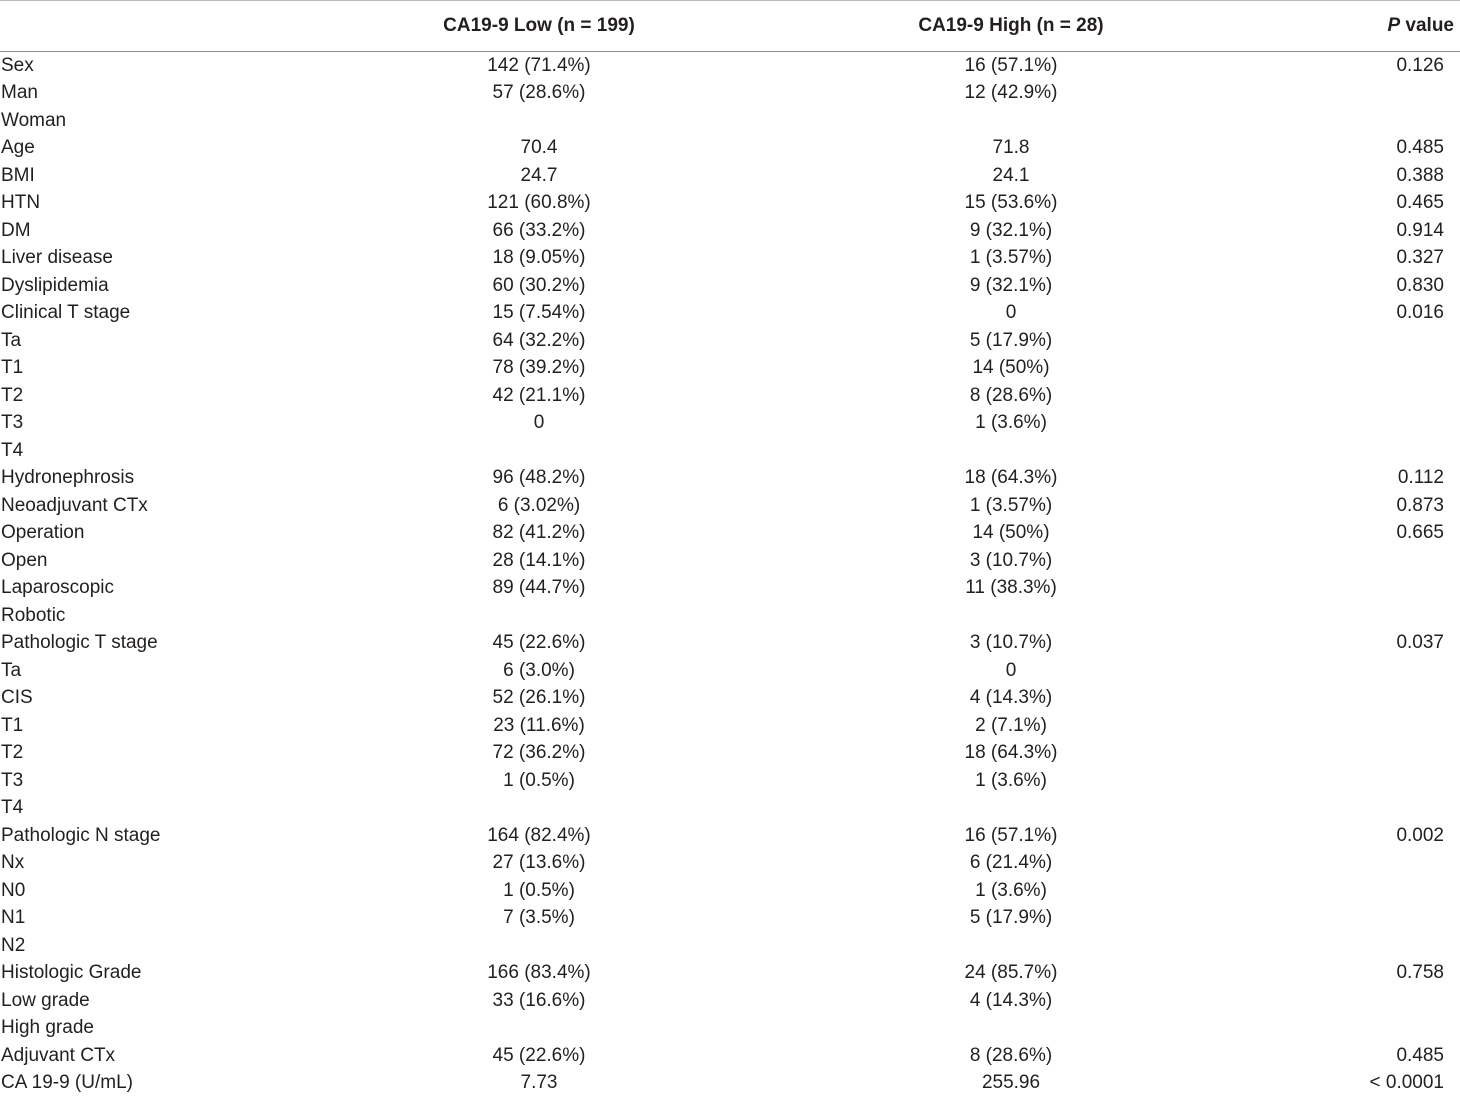 This screenshot has width=1460, height=1104. I want to click on row-label: Pathologic T stage, so click(79, 643).